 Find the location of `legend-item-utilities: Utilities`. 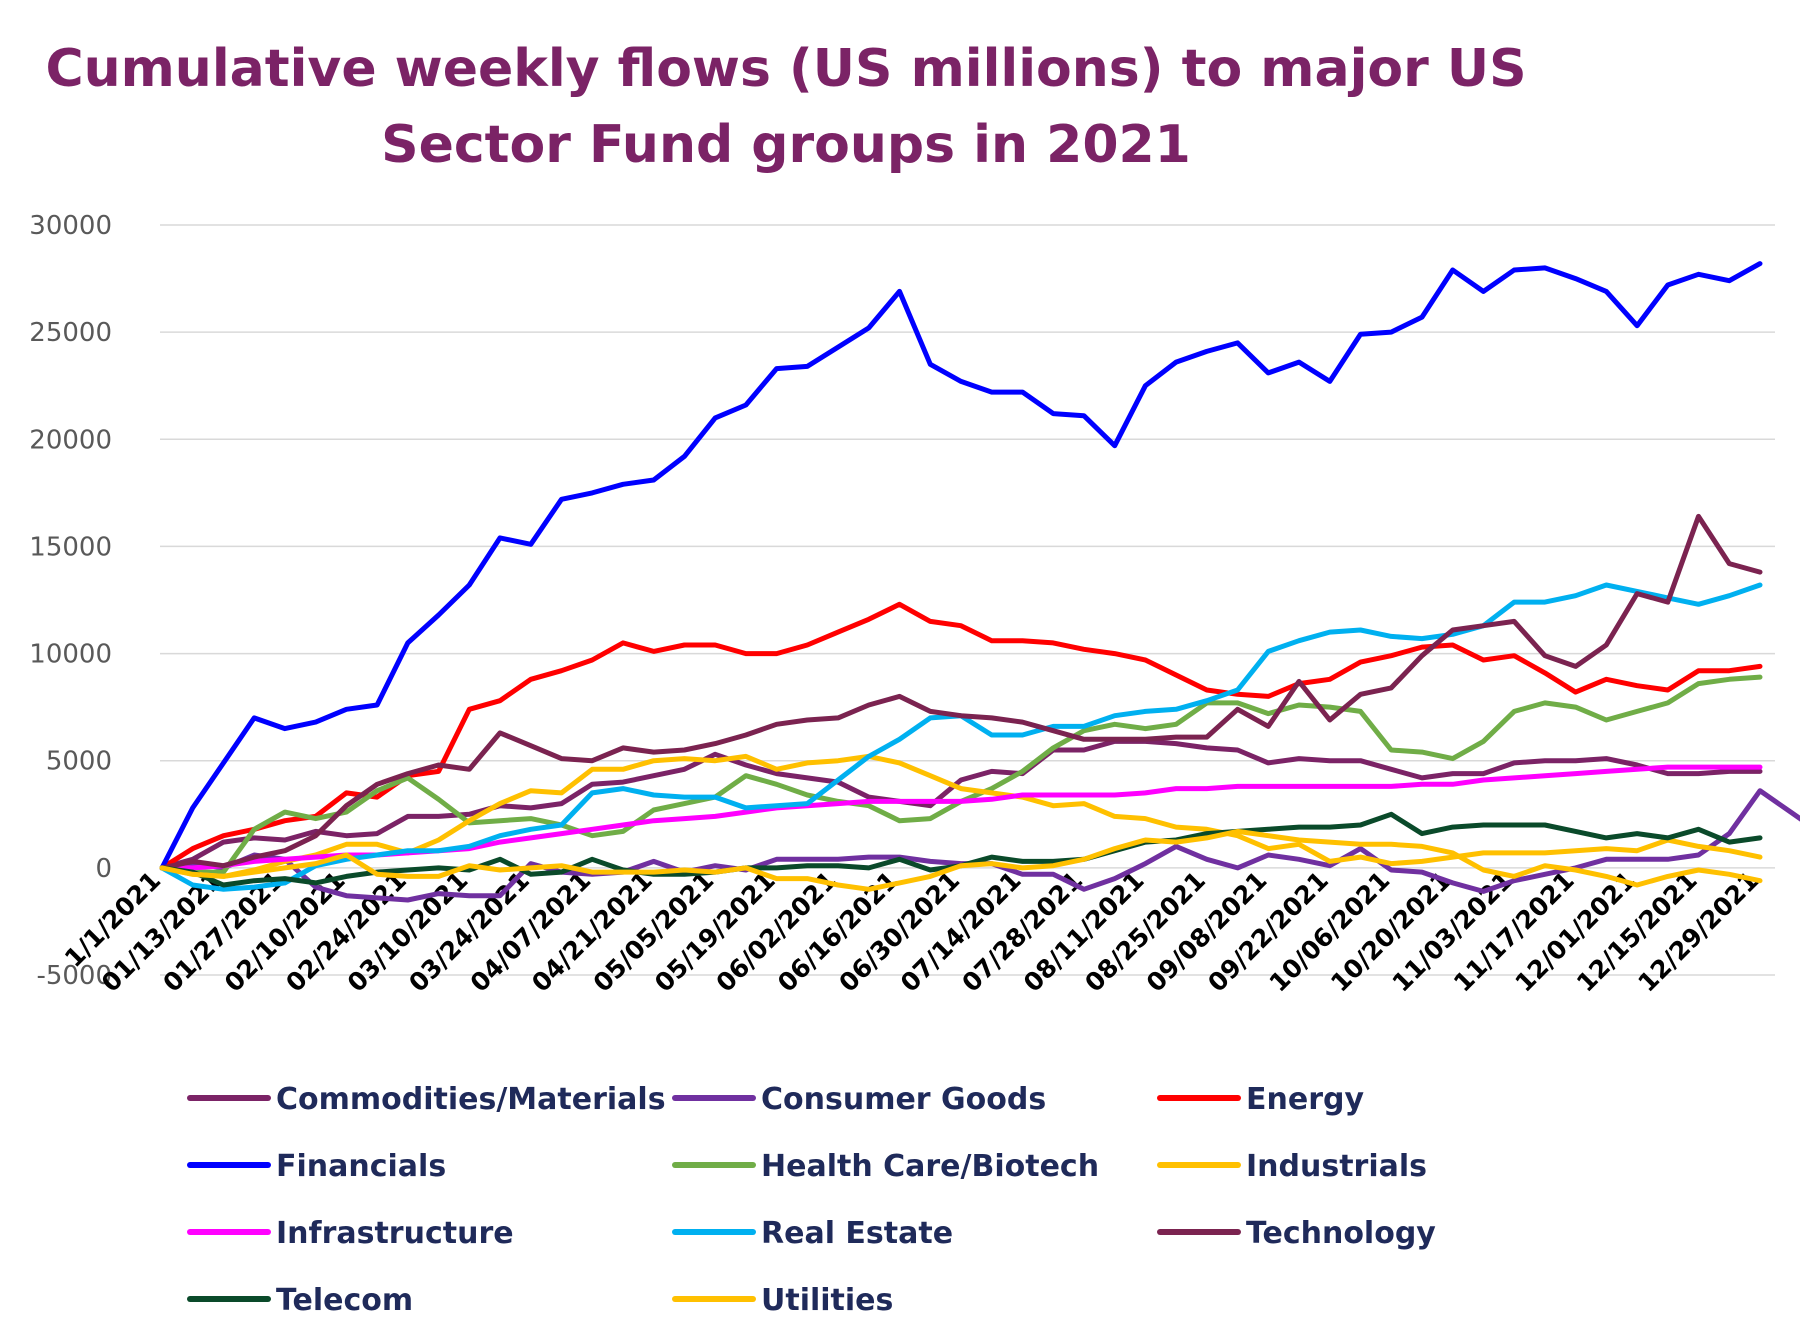

legend-item-utilities: Utilities is located at coordinates (782, 1300).